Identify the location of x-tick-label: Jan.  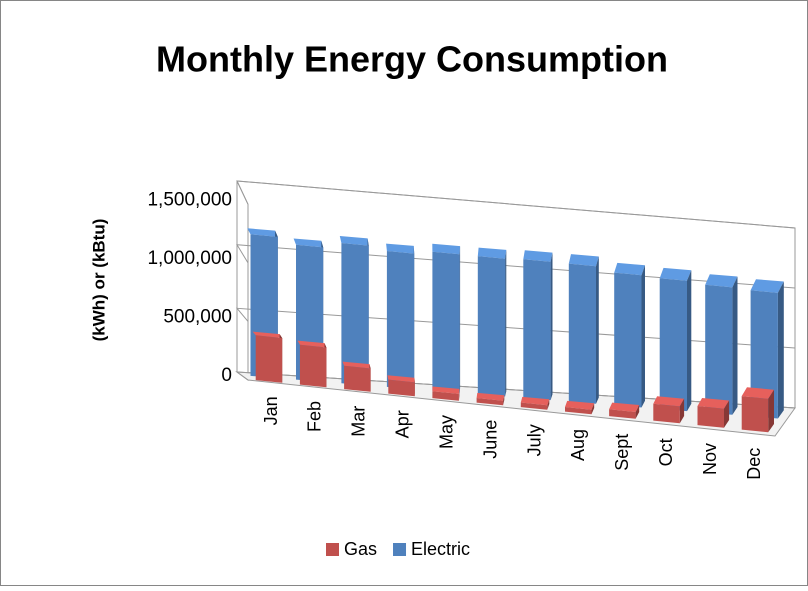
(271, 410).